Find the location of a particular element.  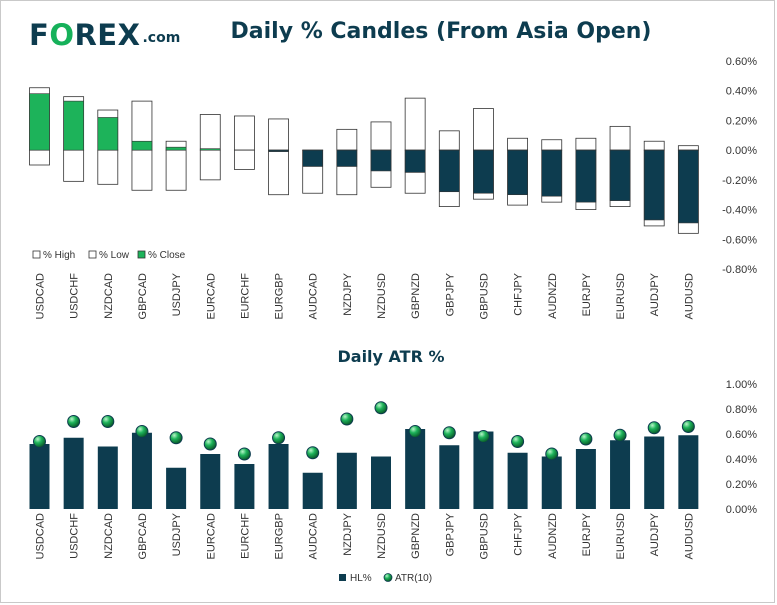

atr-category-label: USDJPY is located at coordinates (177, 534).